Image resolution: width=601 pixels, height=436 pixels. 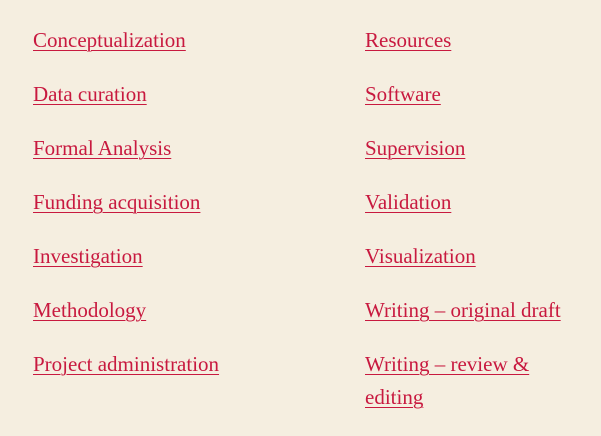 What do you see at coordinates (109, 40) in the screenshot?
I see `role-link-conceptualization: Conceptualization` at bounding box center [109, 40].